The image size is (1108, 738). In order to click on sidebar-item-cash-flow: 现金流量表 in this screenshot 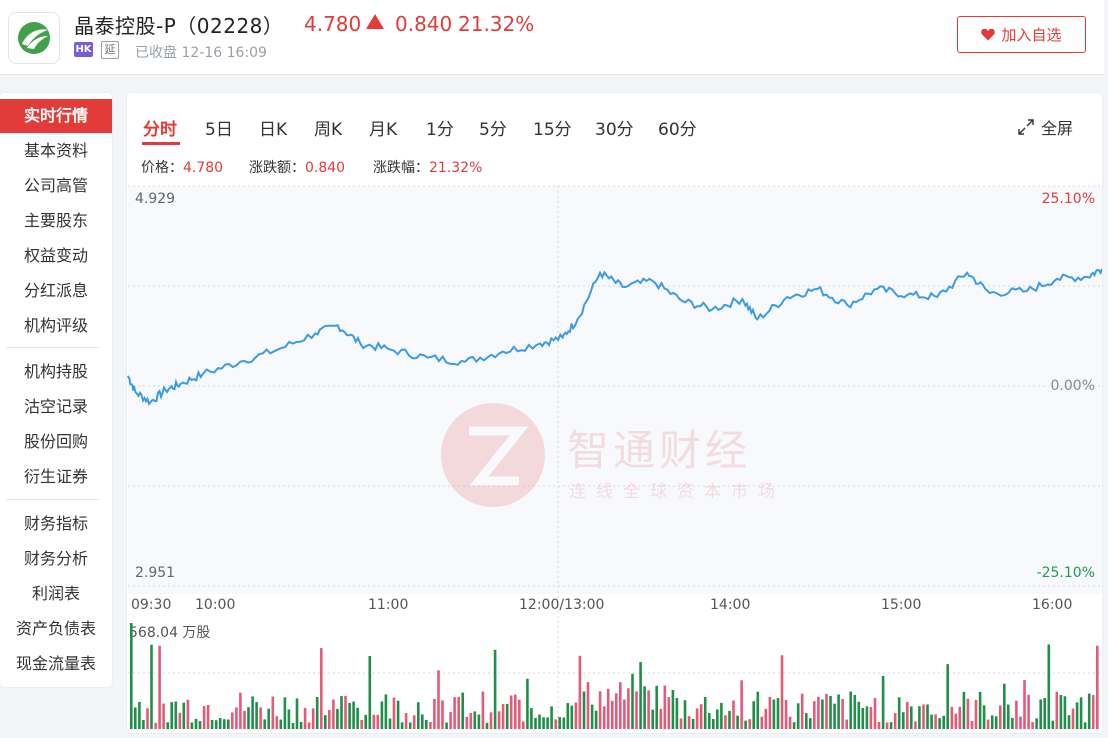, I will do `click(55, 663)`.